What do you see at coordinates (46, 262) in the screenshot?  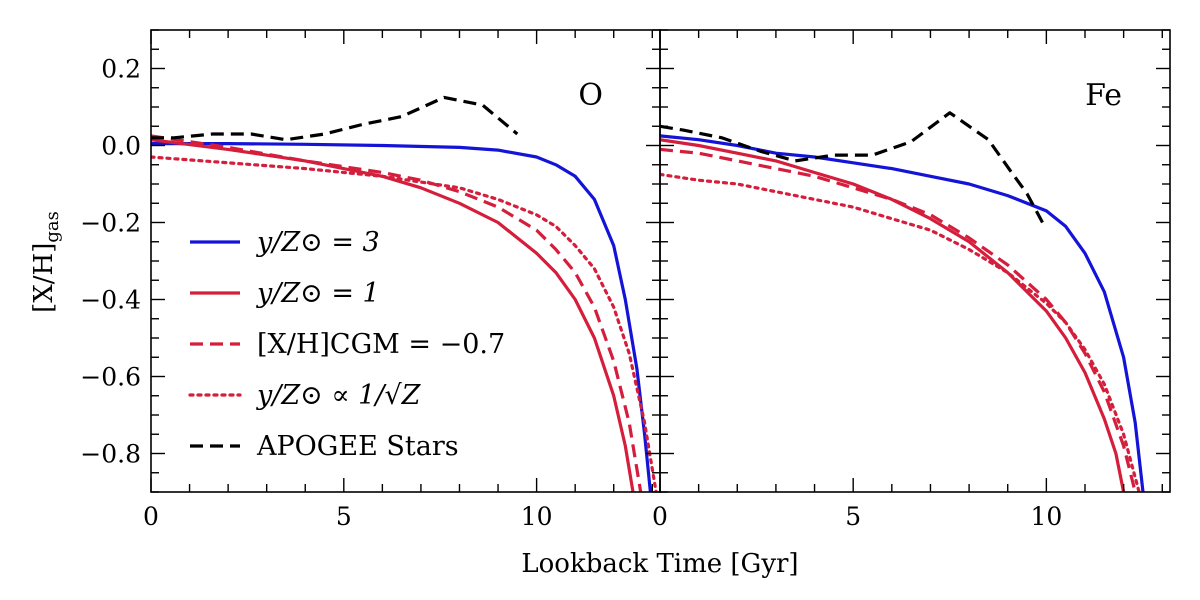 I see `y-axis-label: [X/H]gas` at bounding box center [46, 262].